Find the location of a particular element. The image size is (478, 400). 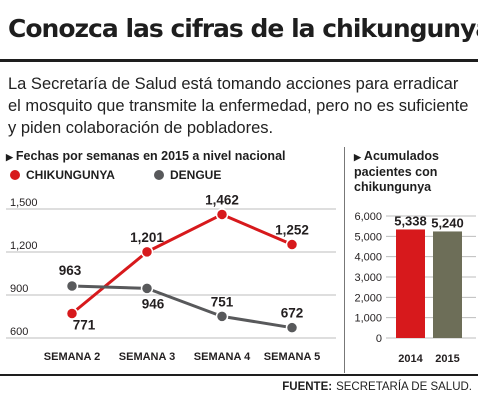

x-tick-label: 2015 is located at coordinates (447, 359).